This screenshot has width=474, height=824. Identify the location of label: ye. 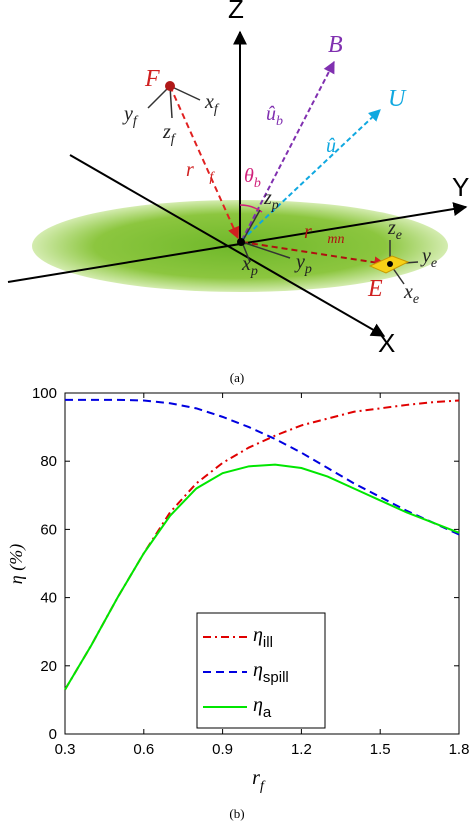
(428, 258).